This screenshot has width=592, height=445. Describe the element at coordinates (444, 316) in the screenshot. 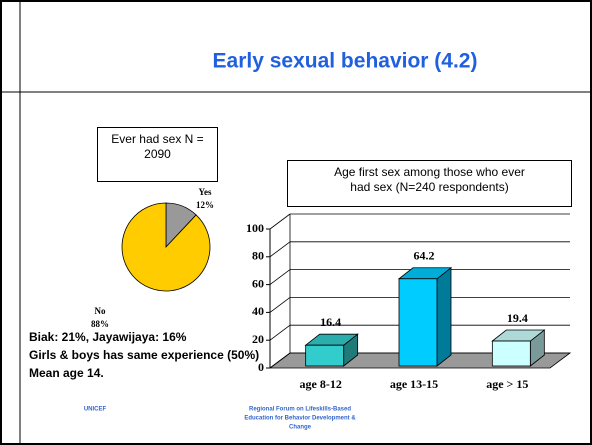

I see `bar-side` at that location.